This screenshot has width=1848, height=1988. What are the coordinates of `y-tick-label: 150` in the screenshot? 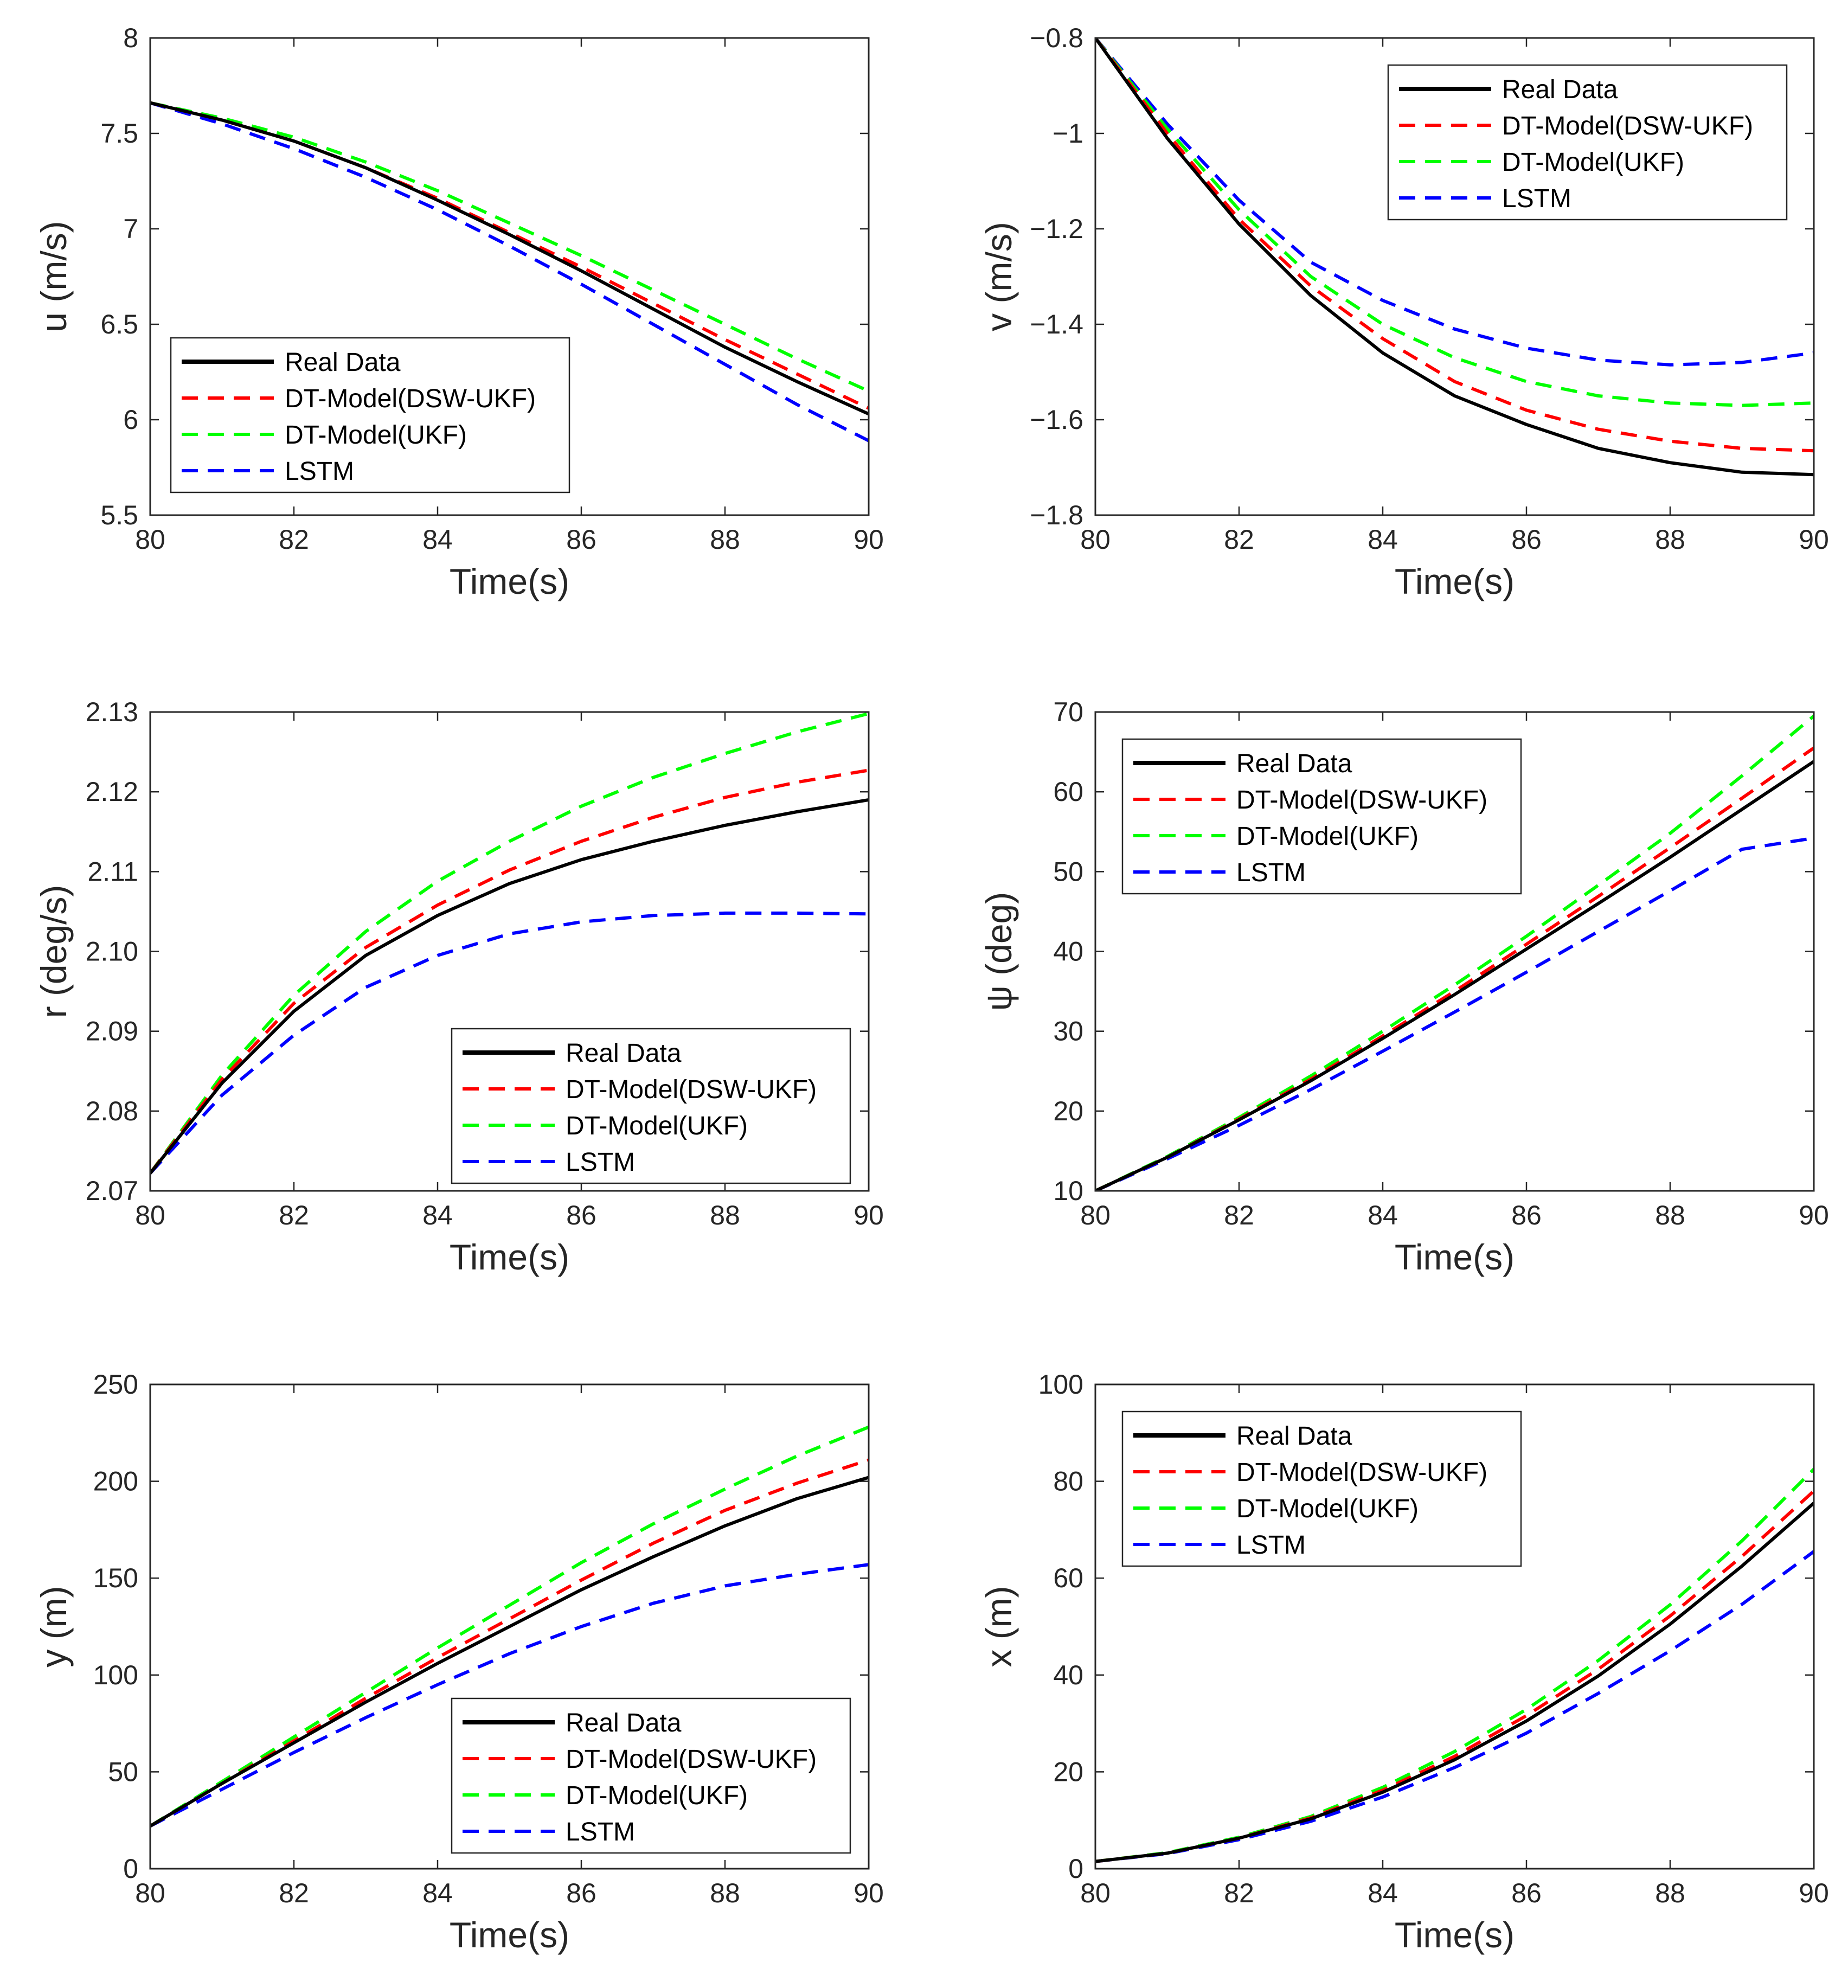 It's located at (116, 1578).